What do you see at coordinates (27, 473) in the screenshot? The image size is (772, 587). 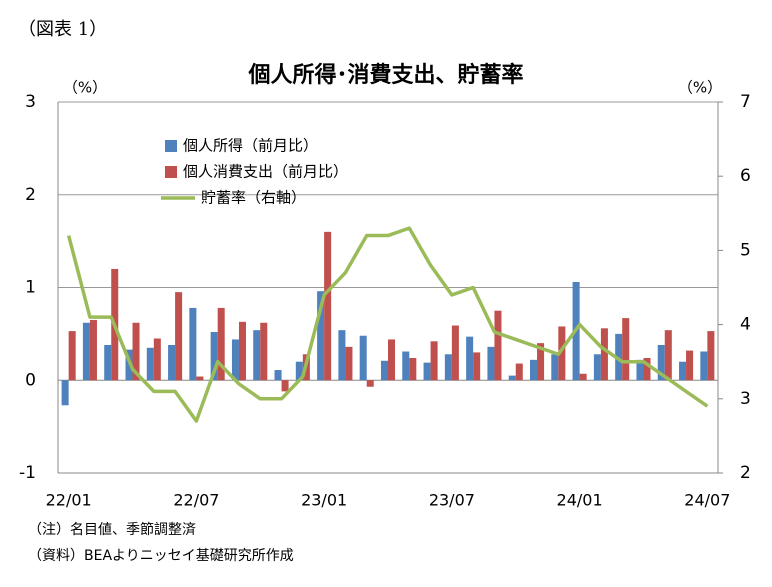 I see `y-tick-label: -1` at bounding box center [27, 473].